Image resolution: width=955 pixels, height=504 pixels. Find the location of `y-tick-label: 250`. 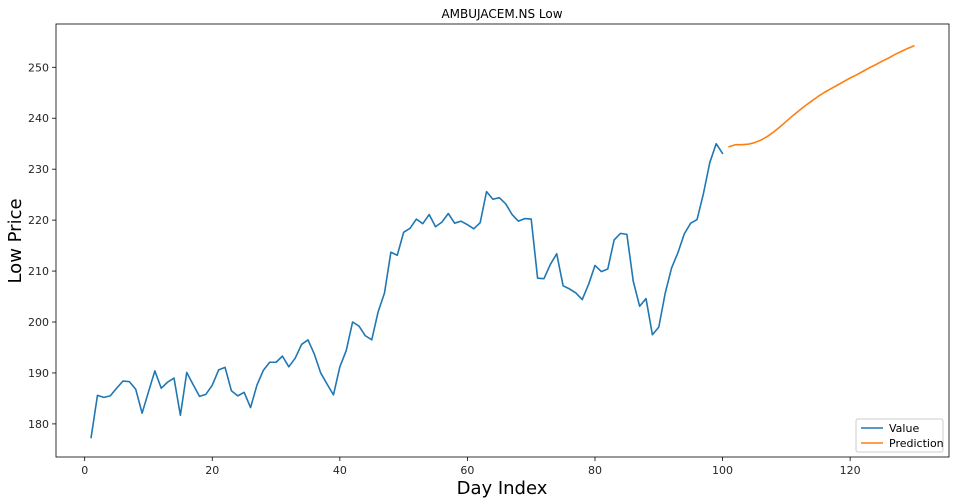

y-tick-label: 250 is located at coordinates (38, 67).